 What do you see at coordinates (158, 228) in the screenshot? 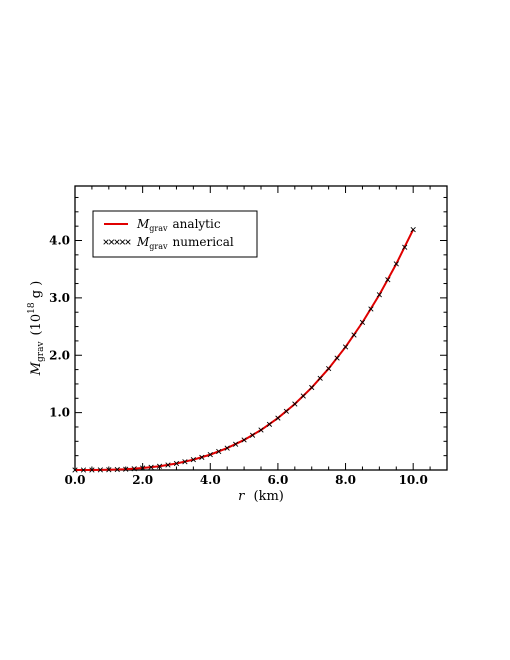
I see `legend-analytic-subscript: grav` at bounding box center [158, 228].